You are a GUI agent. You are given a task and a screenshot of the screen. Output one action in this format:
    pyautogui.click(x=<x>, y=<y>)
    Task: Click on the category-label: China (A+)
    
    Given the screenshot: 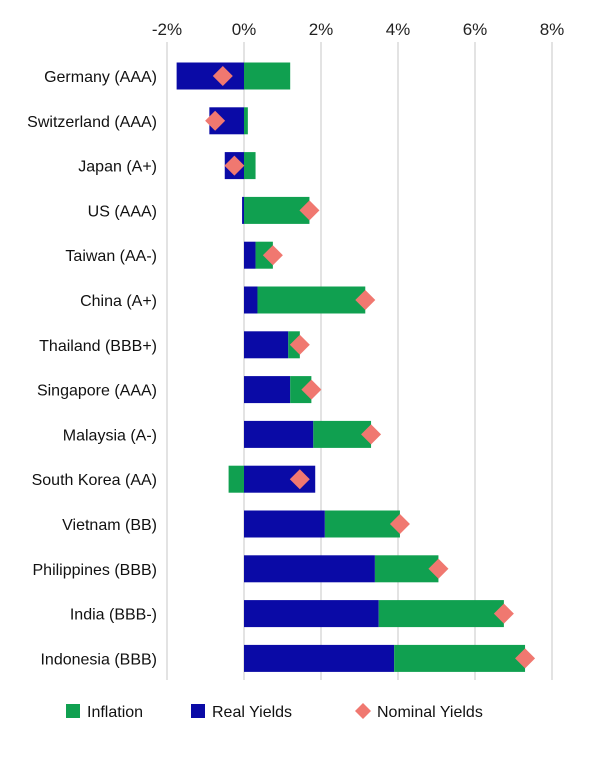 What is the action you would take?
    pyautogui.click(x=118, y=301)
    